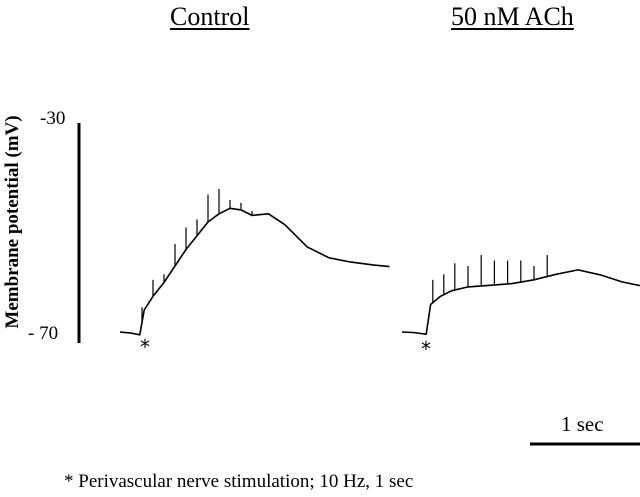 This screenshot has width=640, height=497. Describe the element at coordinates (582, 424) in the screenshot. I see `scale-bar-label: 1 sec` at that location.